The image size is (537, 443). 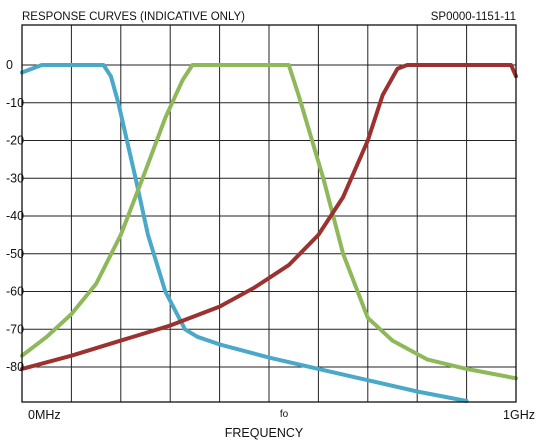 I want to click on x-tick-label-start: 0MHz, so click(x=44, y=415).